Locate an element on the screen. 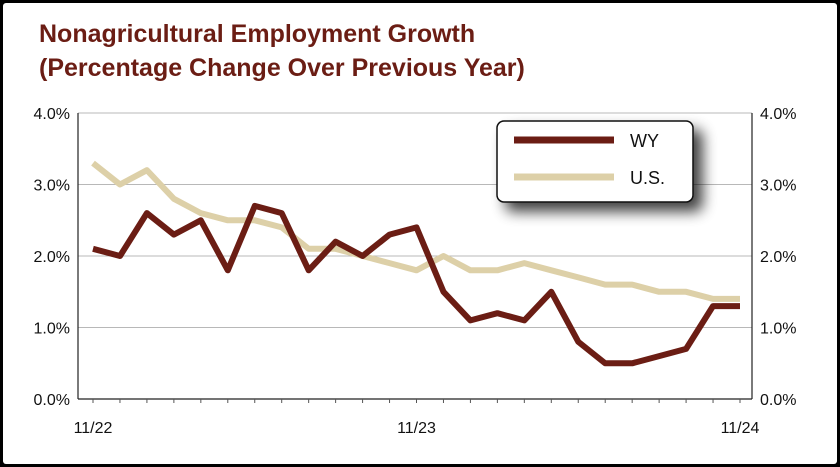 The width and height of the screenshot is (840, 467). y-tick-label-right: 2.0% is located at coordinates (778, 257).